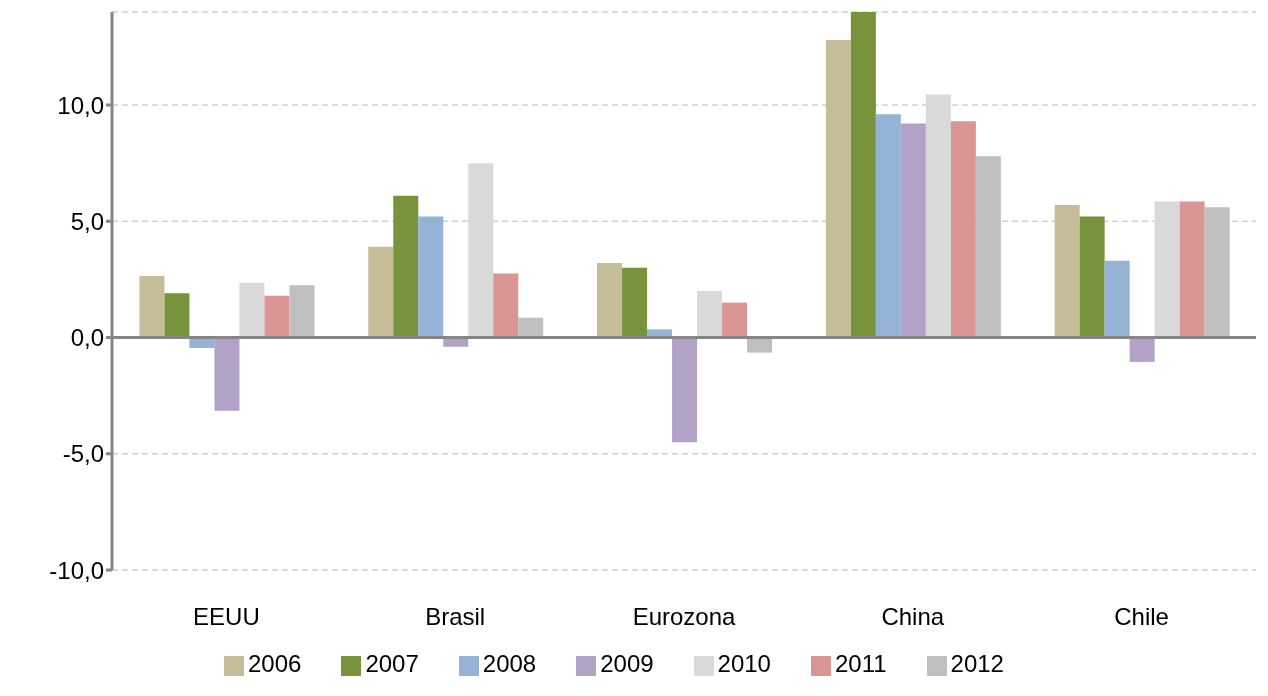 This screenshot has height=696, width=1268. What do you see at coordinates (455, 617) in the screenshot?
I see `x-tick-label: Brasil` at bounding box center [455, 617].